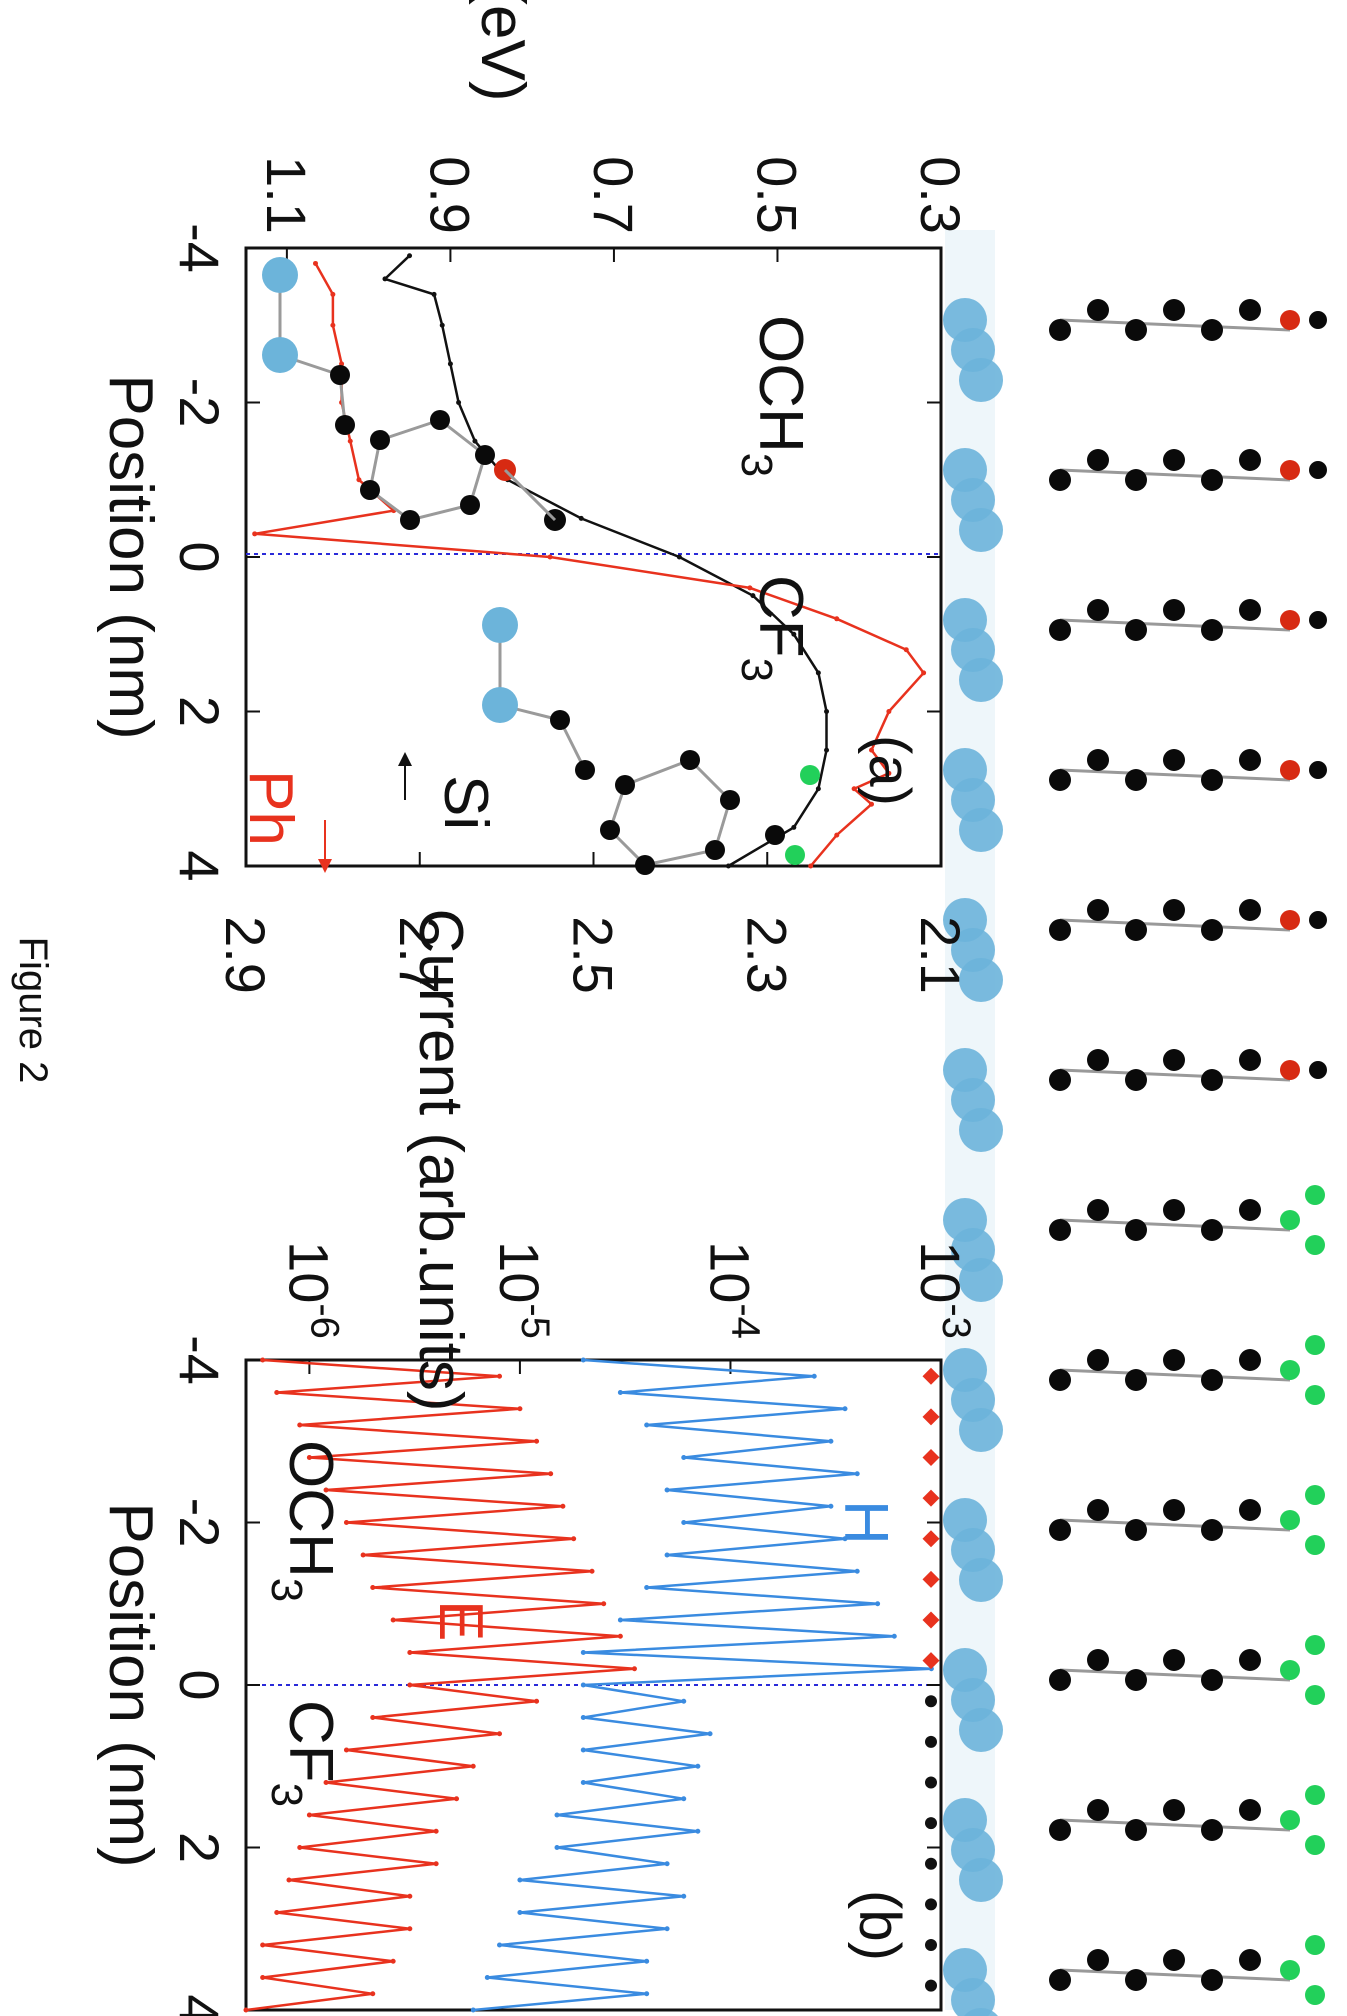 This screenshot has width=1347, height=2016. What do you see at coordinates (535, 1321) in the screenshot?
I see `panel-b-ytick-exp: -5` at bounding box center [535, 1321].